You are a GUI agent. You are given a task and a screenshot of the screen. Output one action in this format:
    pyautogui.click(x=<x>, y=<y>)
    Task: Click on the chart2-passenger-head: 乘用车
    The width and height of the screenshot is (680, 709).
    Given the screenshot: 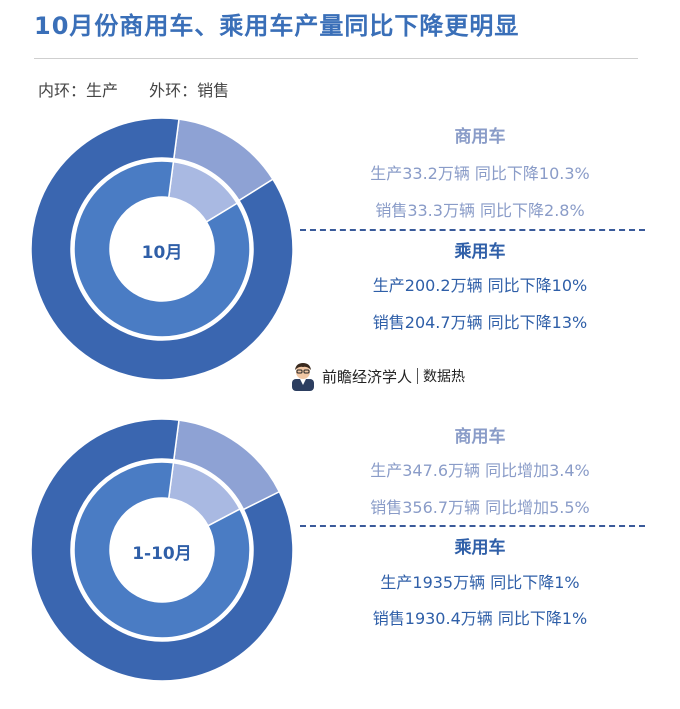 What is the action you would take?
    pyautogui.click(x=480, y=548)
    